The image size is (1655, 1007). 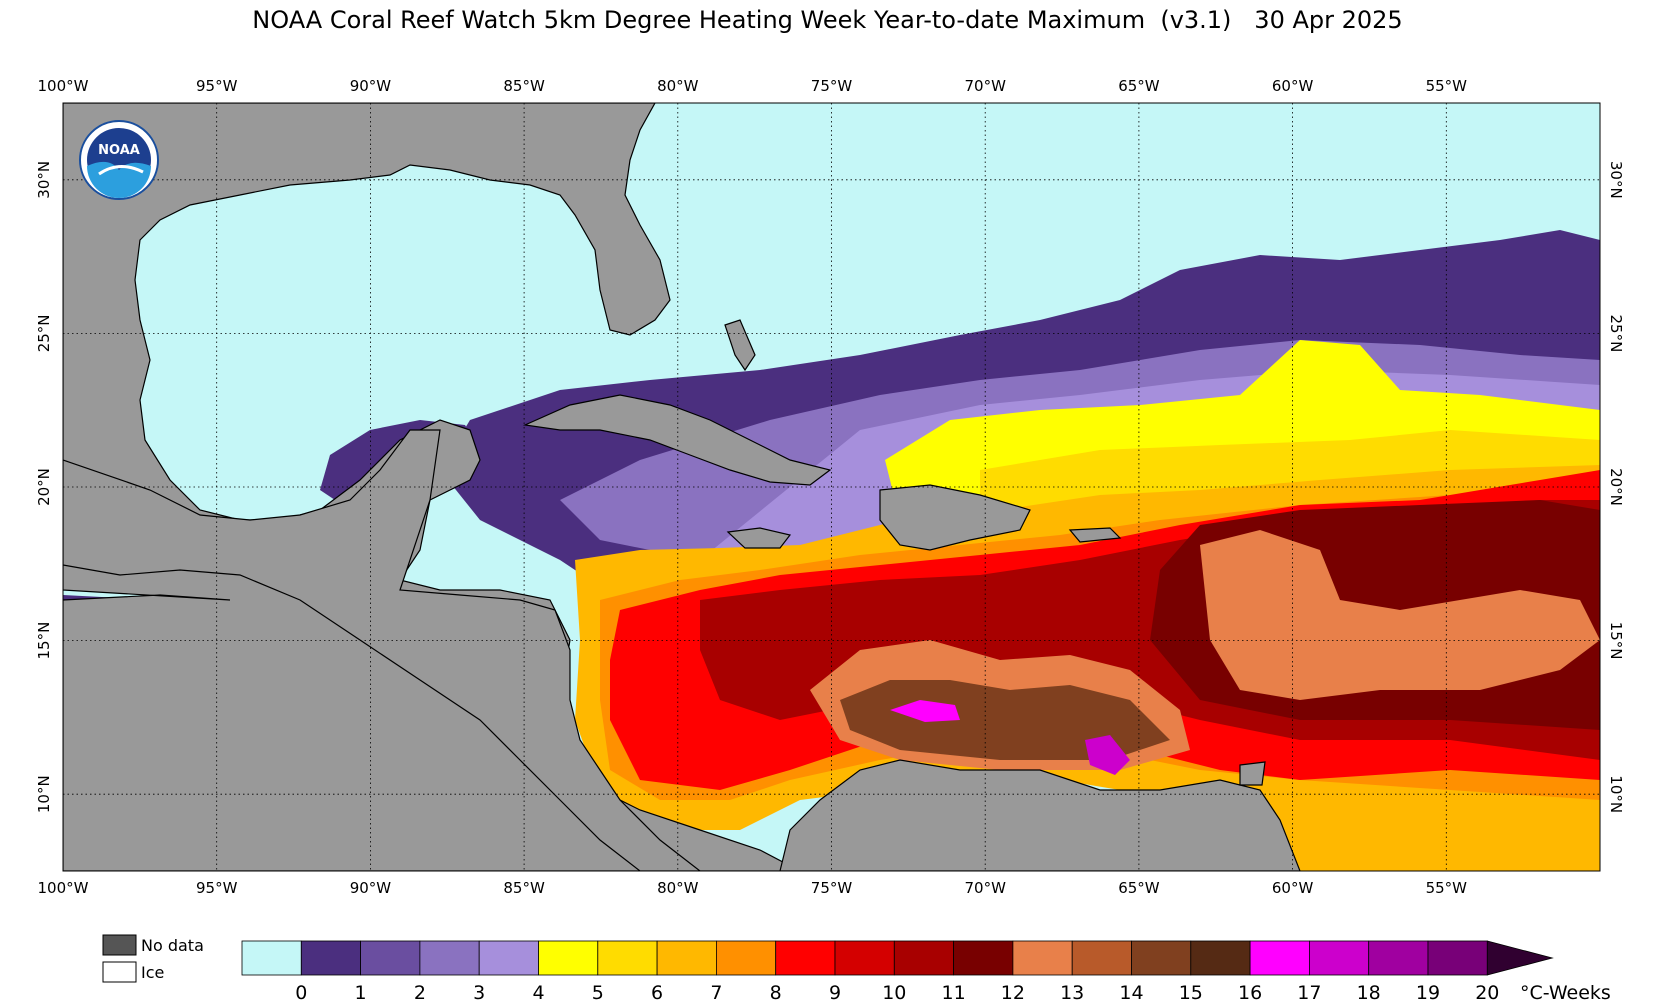 What do you see at coordinates (1072, 993) in the screenshot?
I see `colorbar-tick-label: 13` at bounding box center [1072, 993].